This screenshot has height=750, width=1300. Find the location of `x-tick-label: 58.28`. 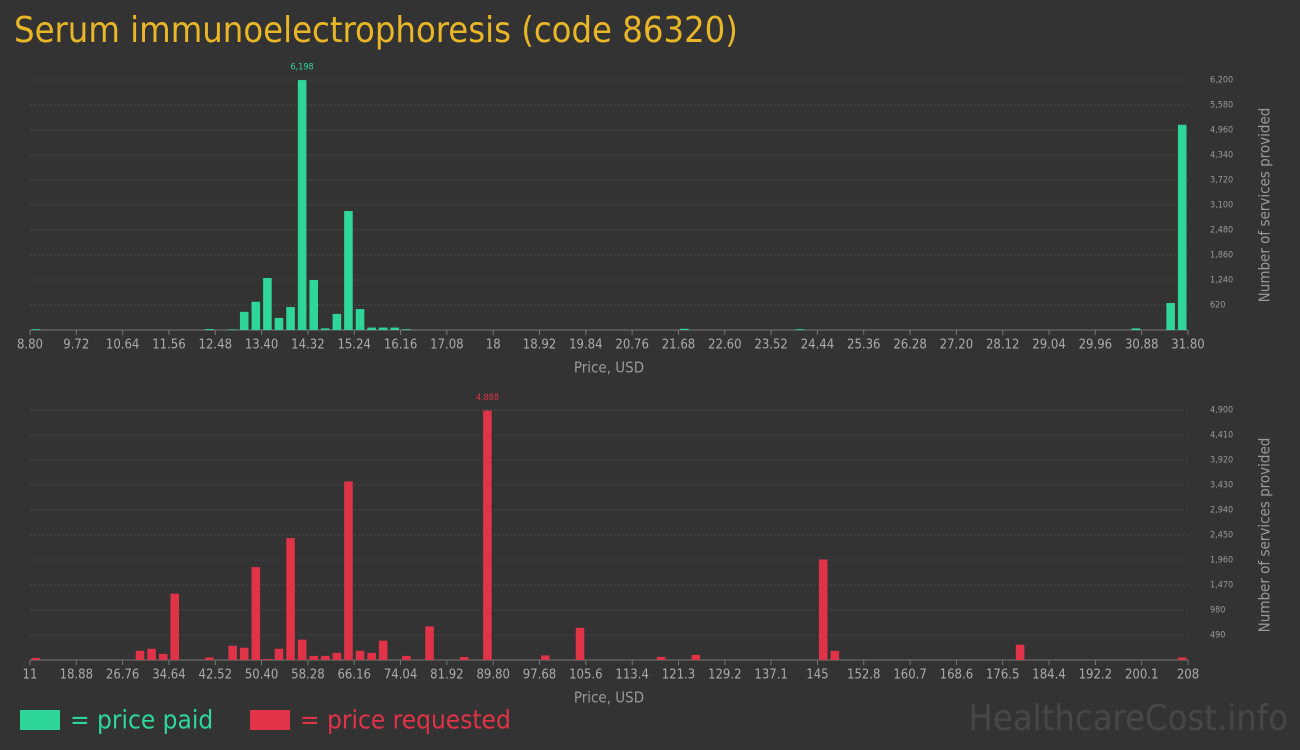

x-tick-label: 58.28 is located at coordinates (307, 675).